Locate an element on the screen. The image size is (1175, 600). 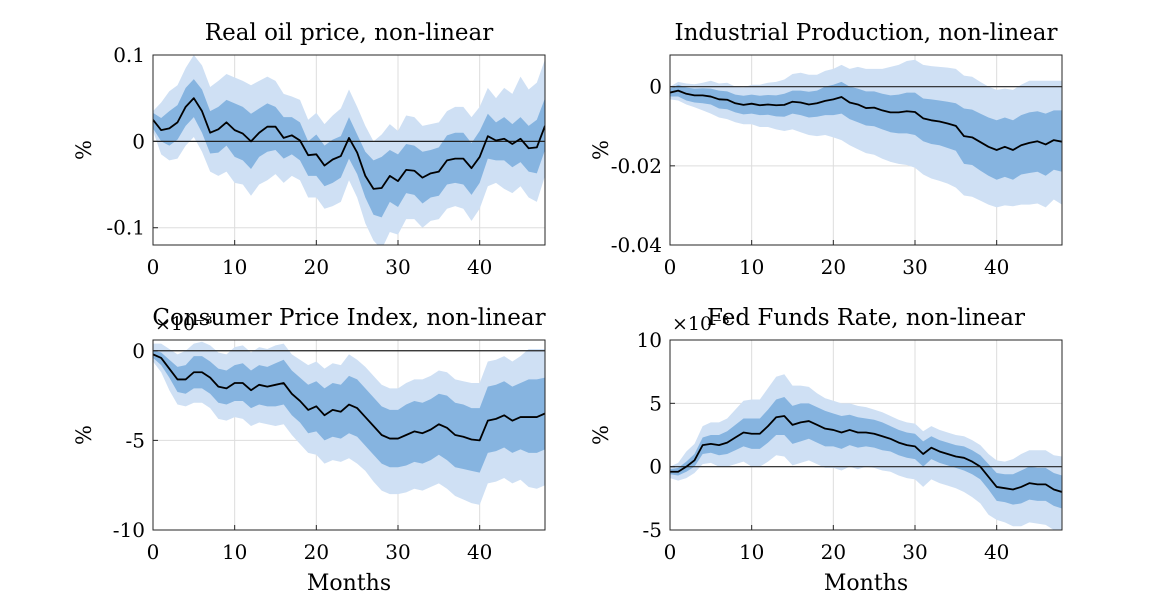
panel-title: Fed Funds Rate, non-linear is located at coordinates (866, 318).